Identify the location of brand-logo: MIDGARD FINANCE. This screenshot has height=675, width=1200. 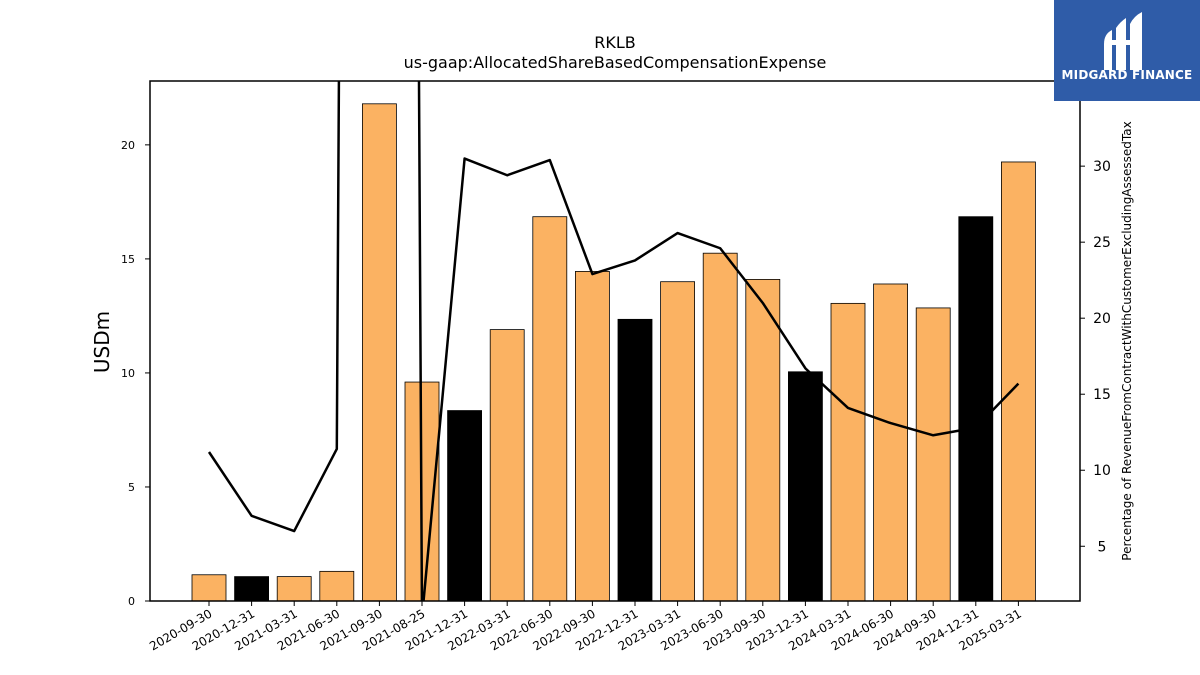
(1127, 50).